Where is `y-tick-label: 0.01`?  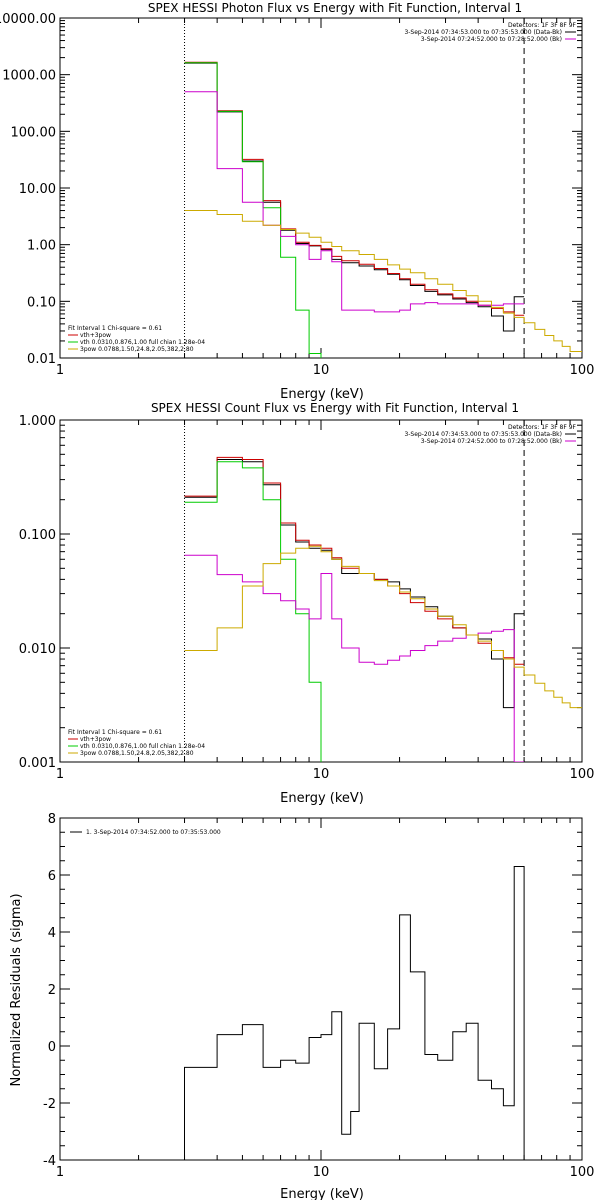
y-tick-label: 0.01 is located at coordinates (41, 359).